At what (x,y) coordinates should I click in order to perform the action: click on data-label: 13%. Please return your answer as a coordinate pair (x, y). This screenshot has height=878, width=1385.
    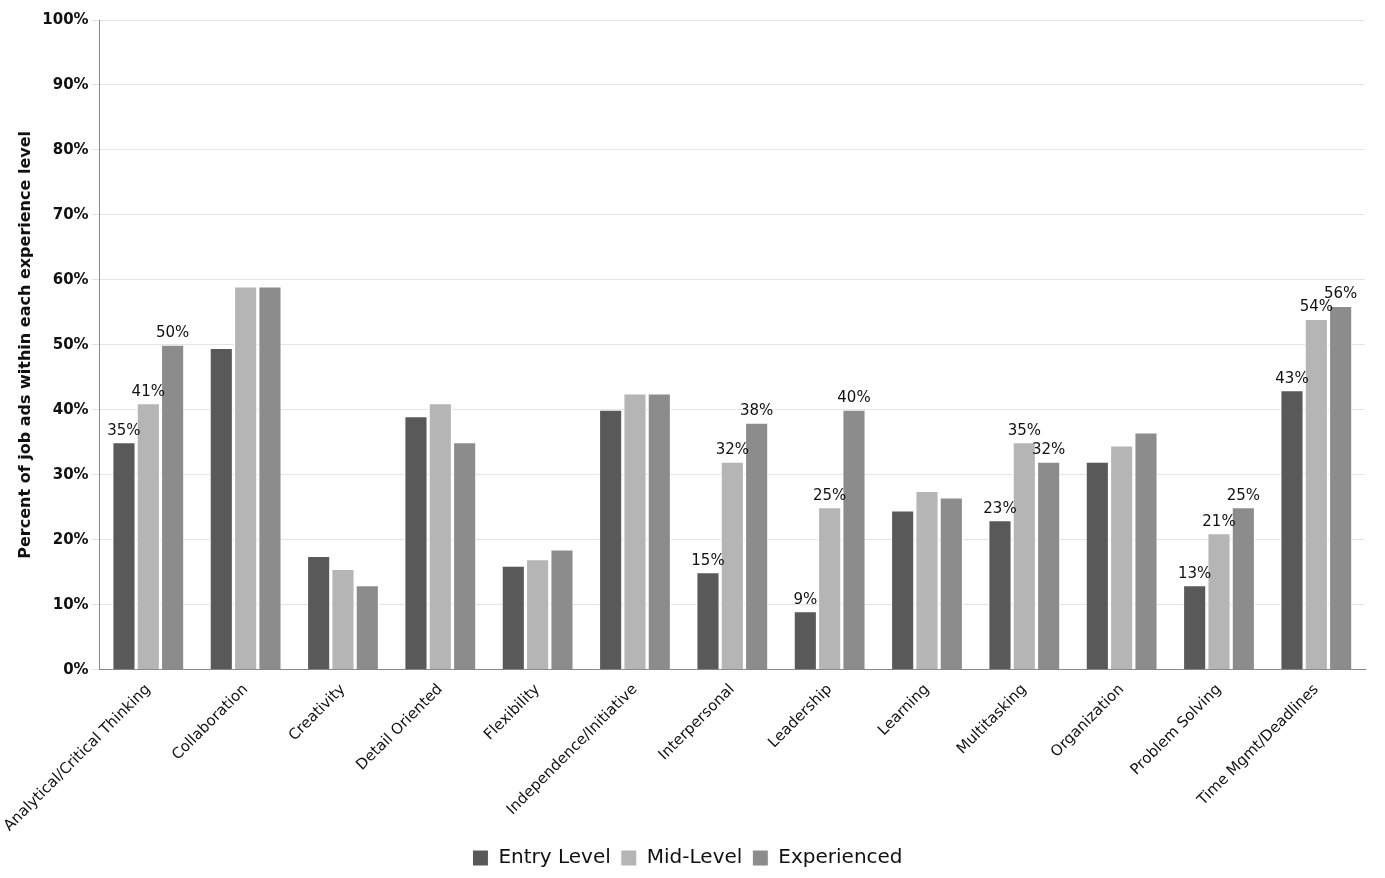
    Looking at the image, I should click on (1194, 572).